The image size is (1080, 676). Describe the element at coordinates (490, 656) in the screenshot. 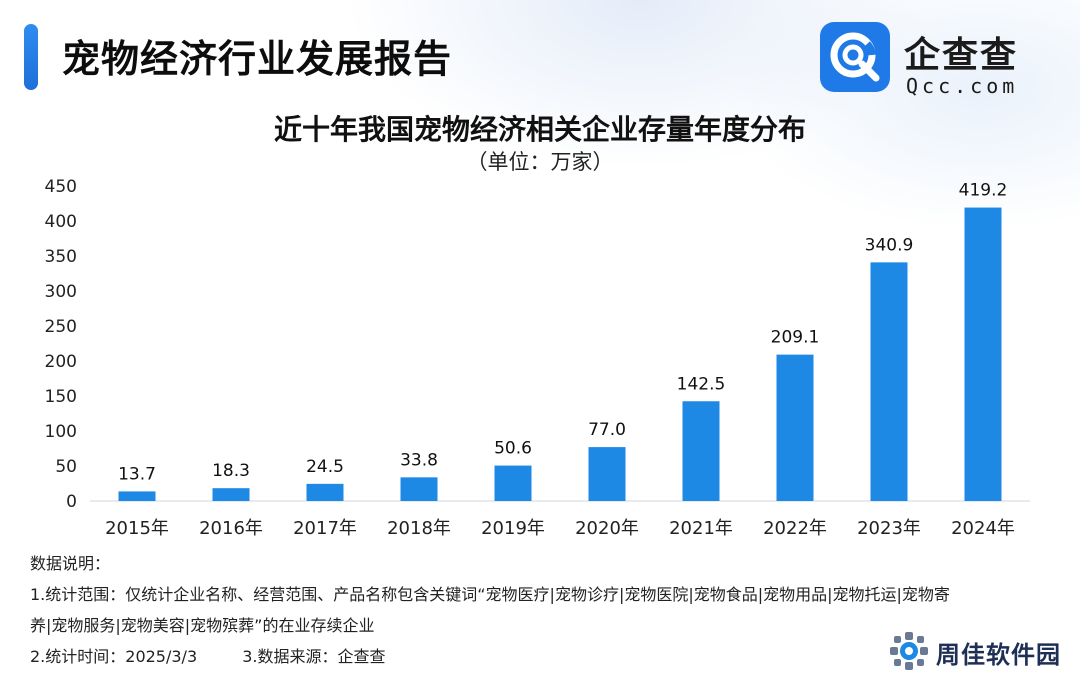

I see `notes-meta: 2.统计时间：2025/3/3 3.数据来源：企查查` at that location.